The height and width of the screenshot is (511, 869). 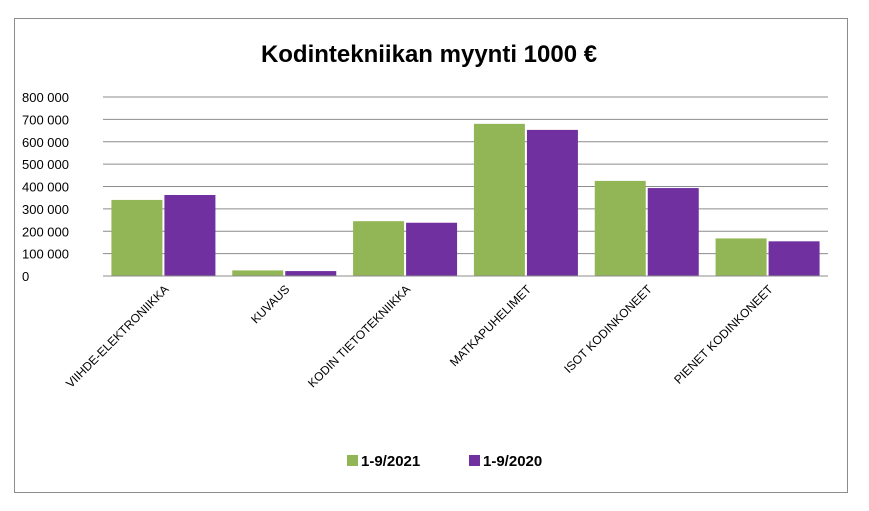 What do you see at coordinates (45, 209) in the screenshot?
I see `y-tick-label: 300 000` at bounding box center [45, 209].